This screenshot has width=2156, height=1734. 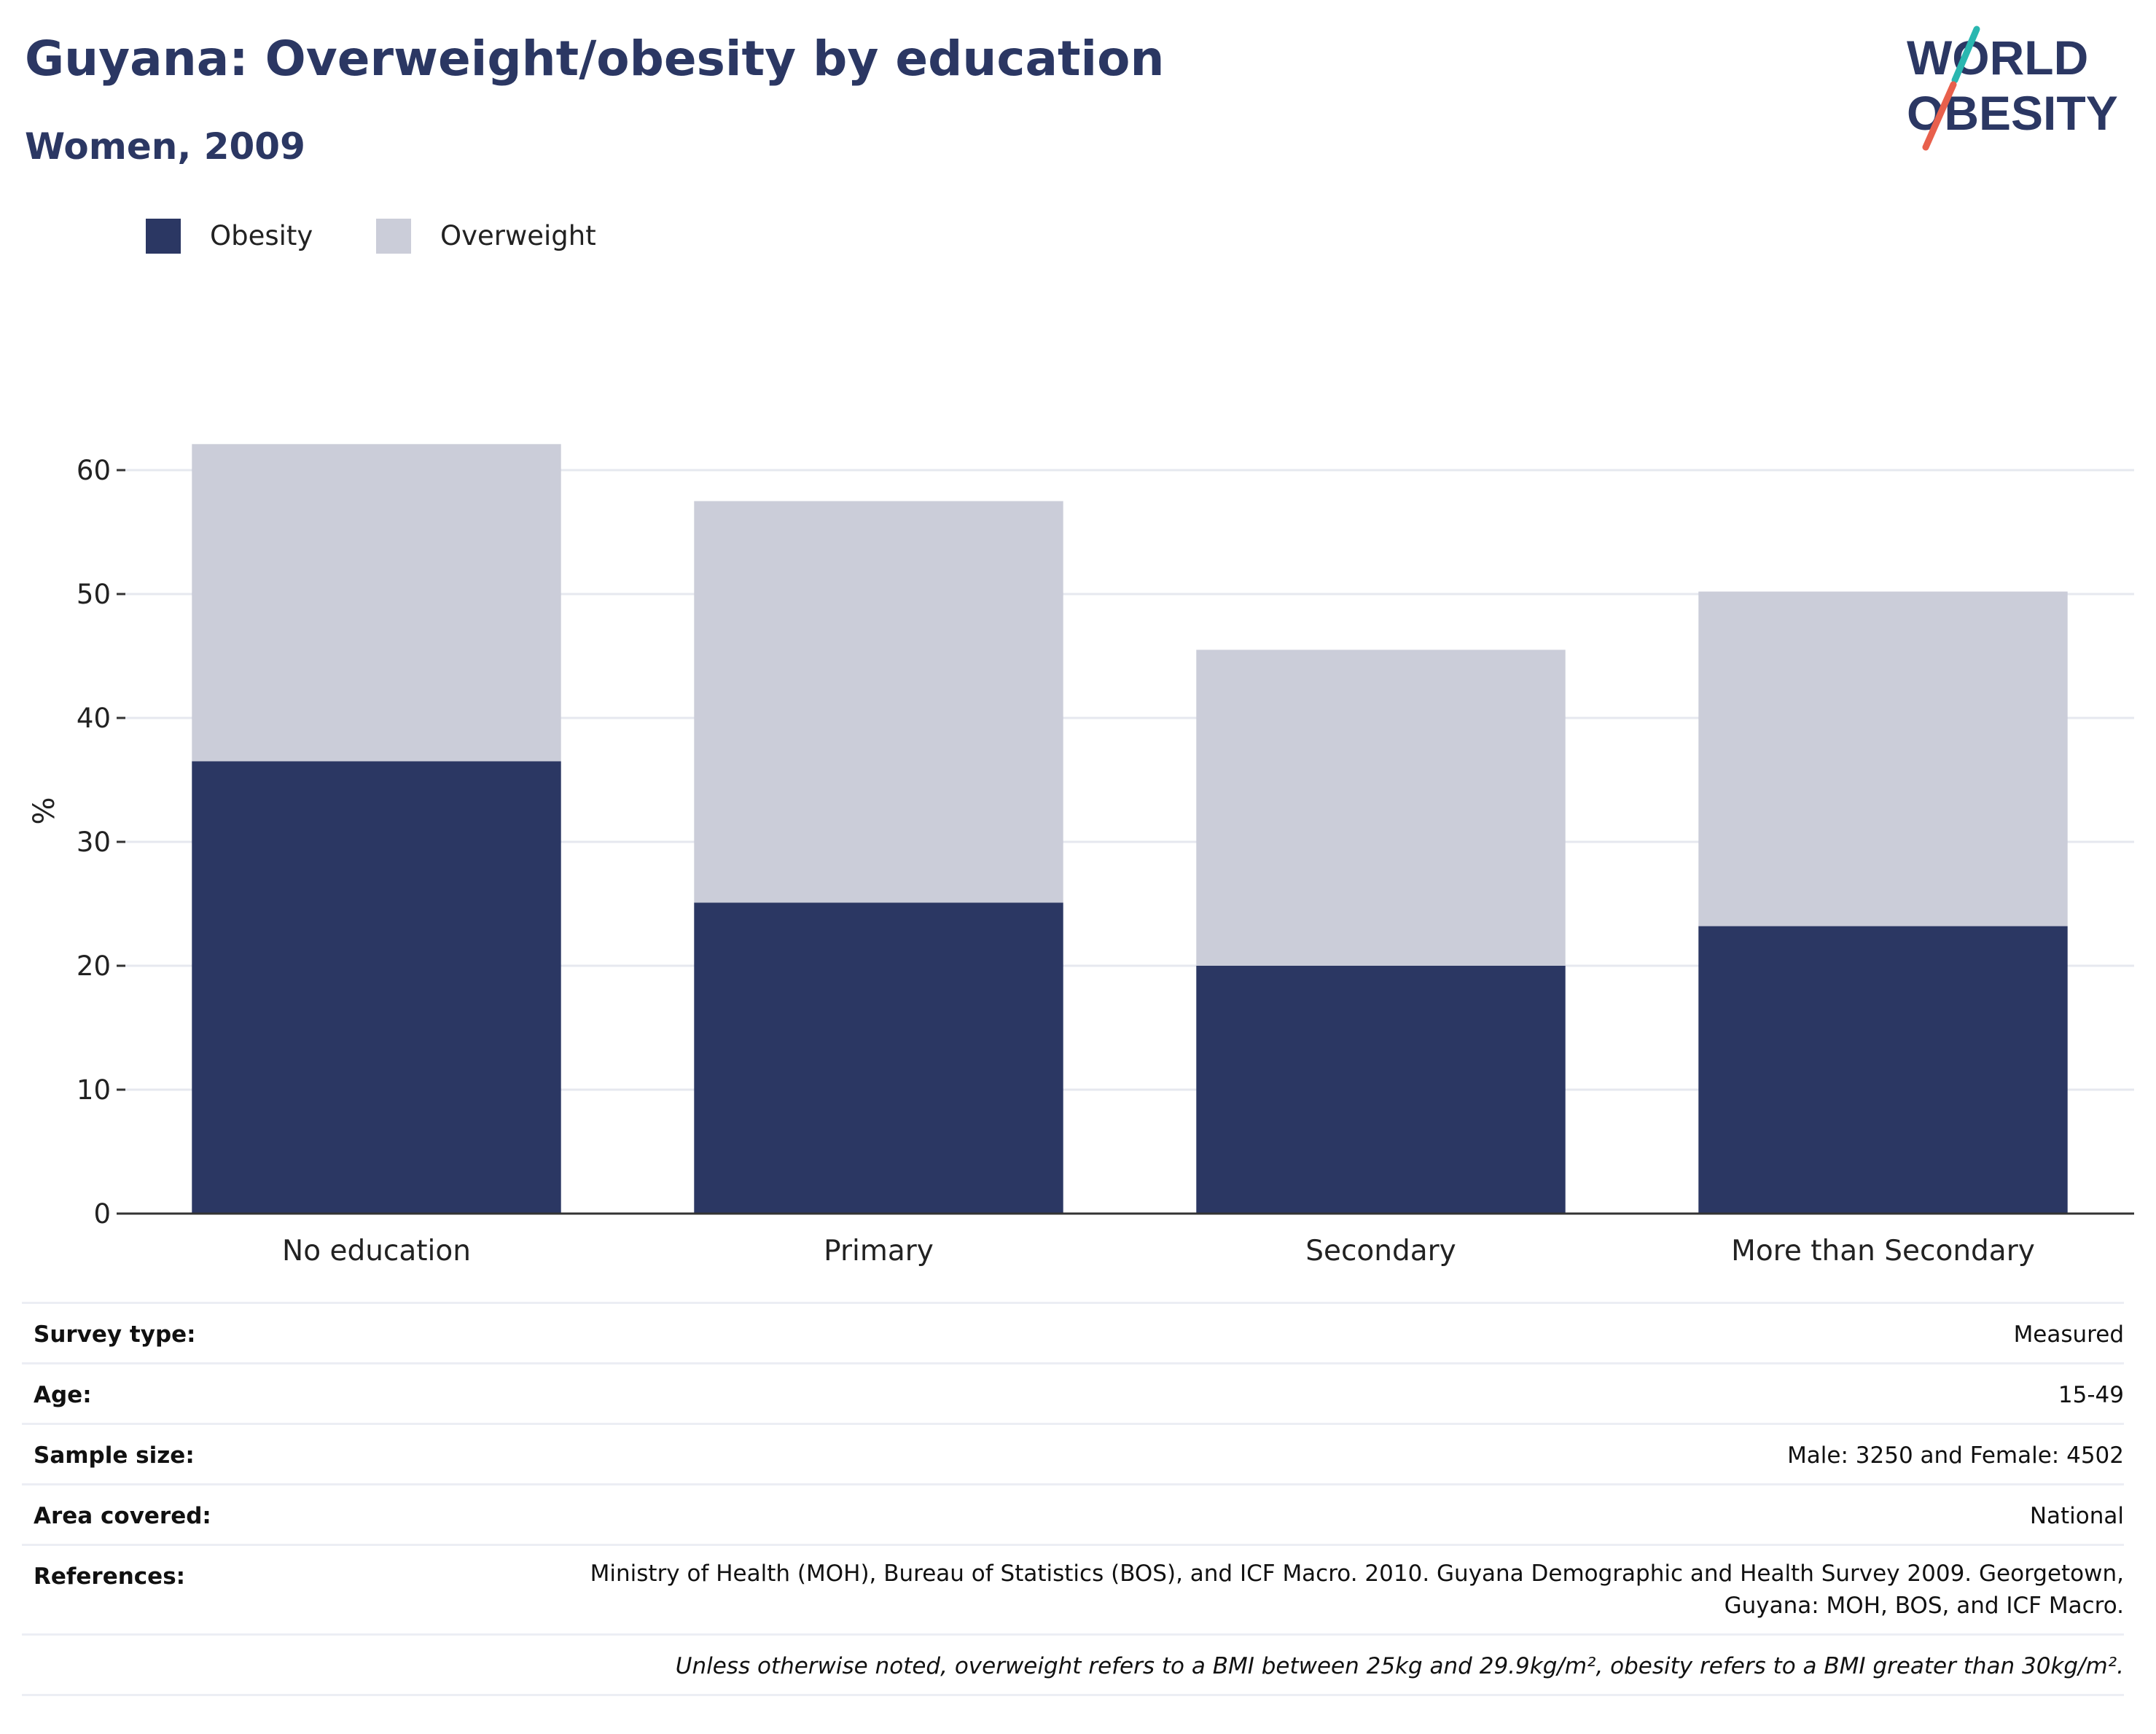 I want to click on bar-obesity-more-than-secondary, so click(x=1883, y=1070).